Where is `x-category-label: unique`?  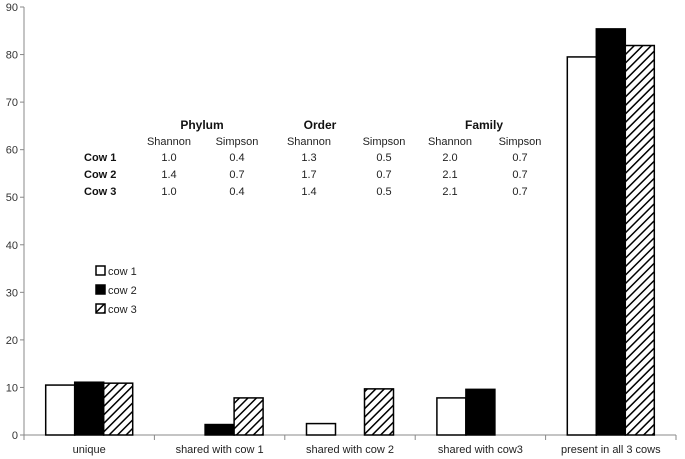
x-category-label: unique is located at coordinates (89, 450).